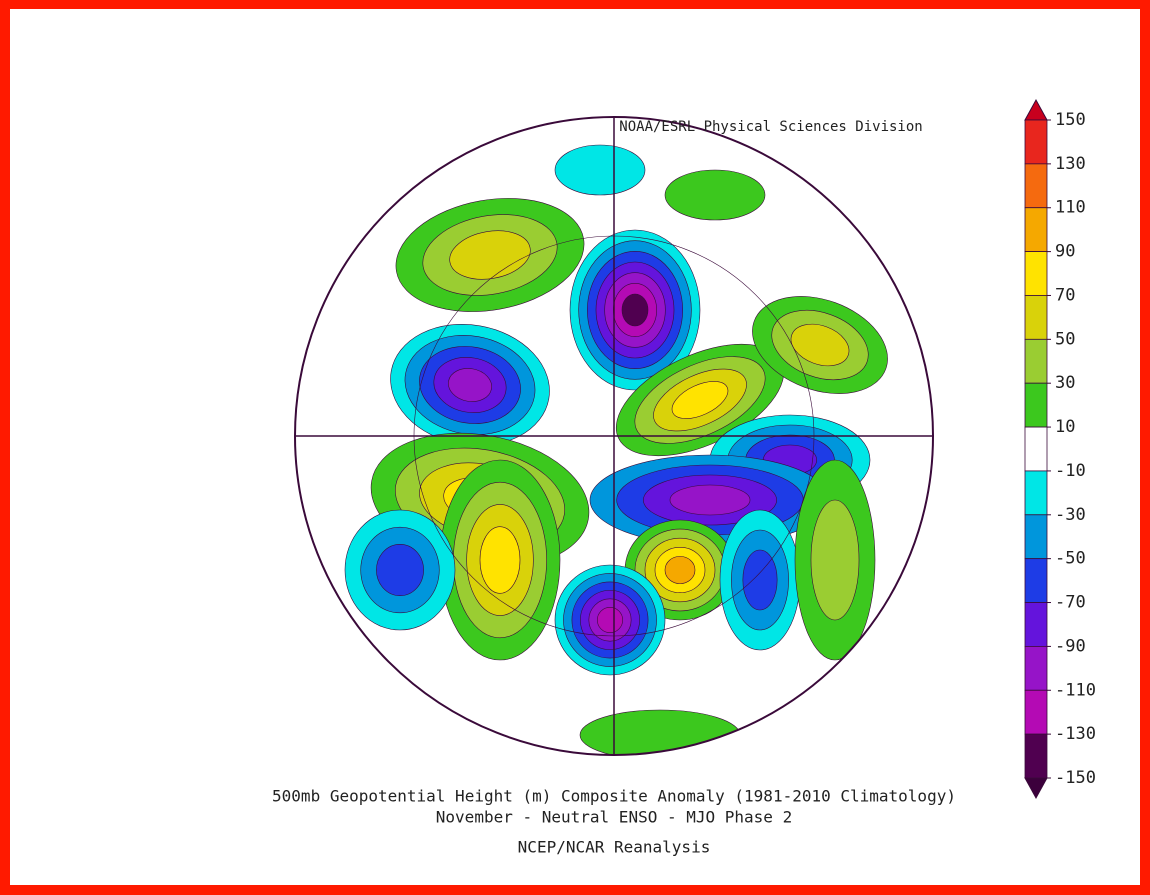 The image size is (1150, 895). Describe the element at coordinates (1070, 515) in the screenshot. I see `colorbar-label: -30` at that location.